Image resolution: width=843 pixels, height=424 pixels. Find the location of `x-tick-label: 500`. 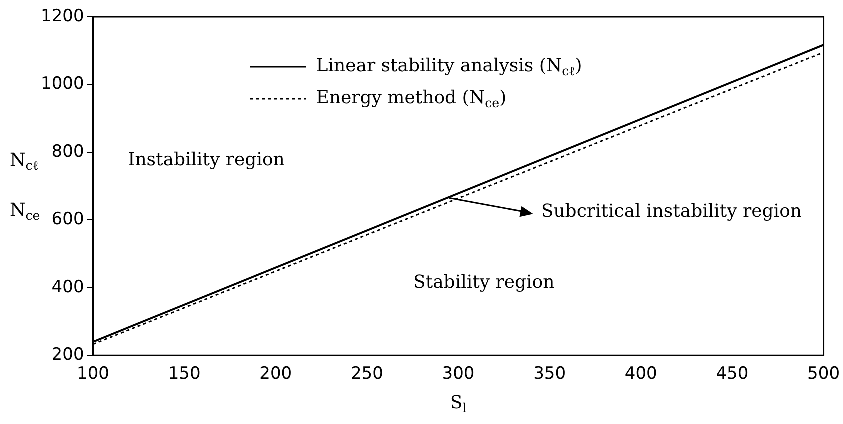

x-tick-label: 500 is located at coordinates (824, 374).